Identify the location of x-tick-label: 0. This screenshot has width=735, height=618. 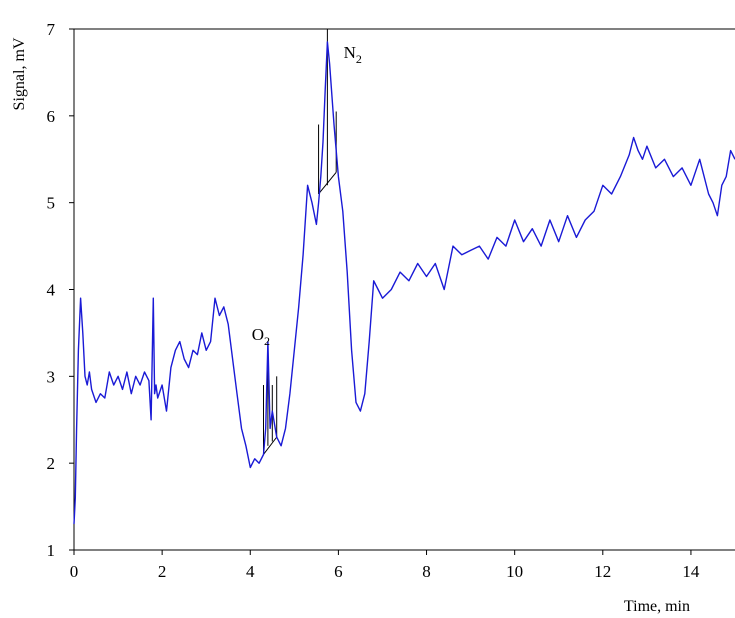
(74, 571).